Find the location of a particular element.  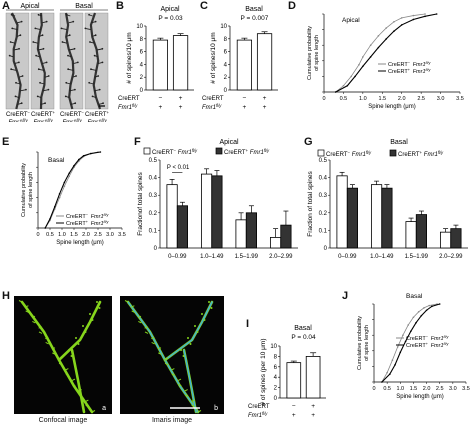

x-tick-label: 0.5 is located at coordinates (50, 235).